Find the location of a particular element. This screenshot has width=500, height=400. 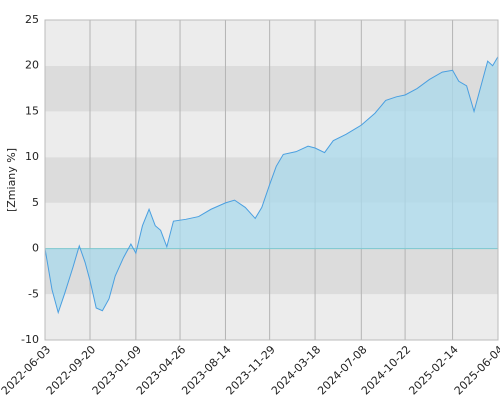

y-tick-label: 15 is located at coordinates (32, 110).